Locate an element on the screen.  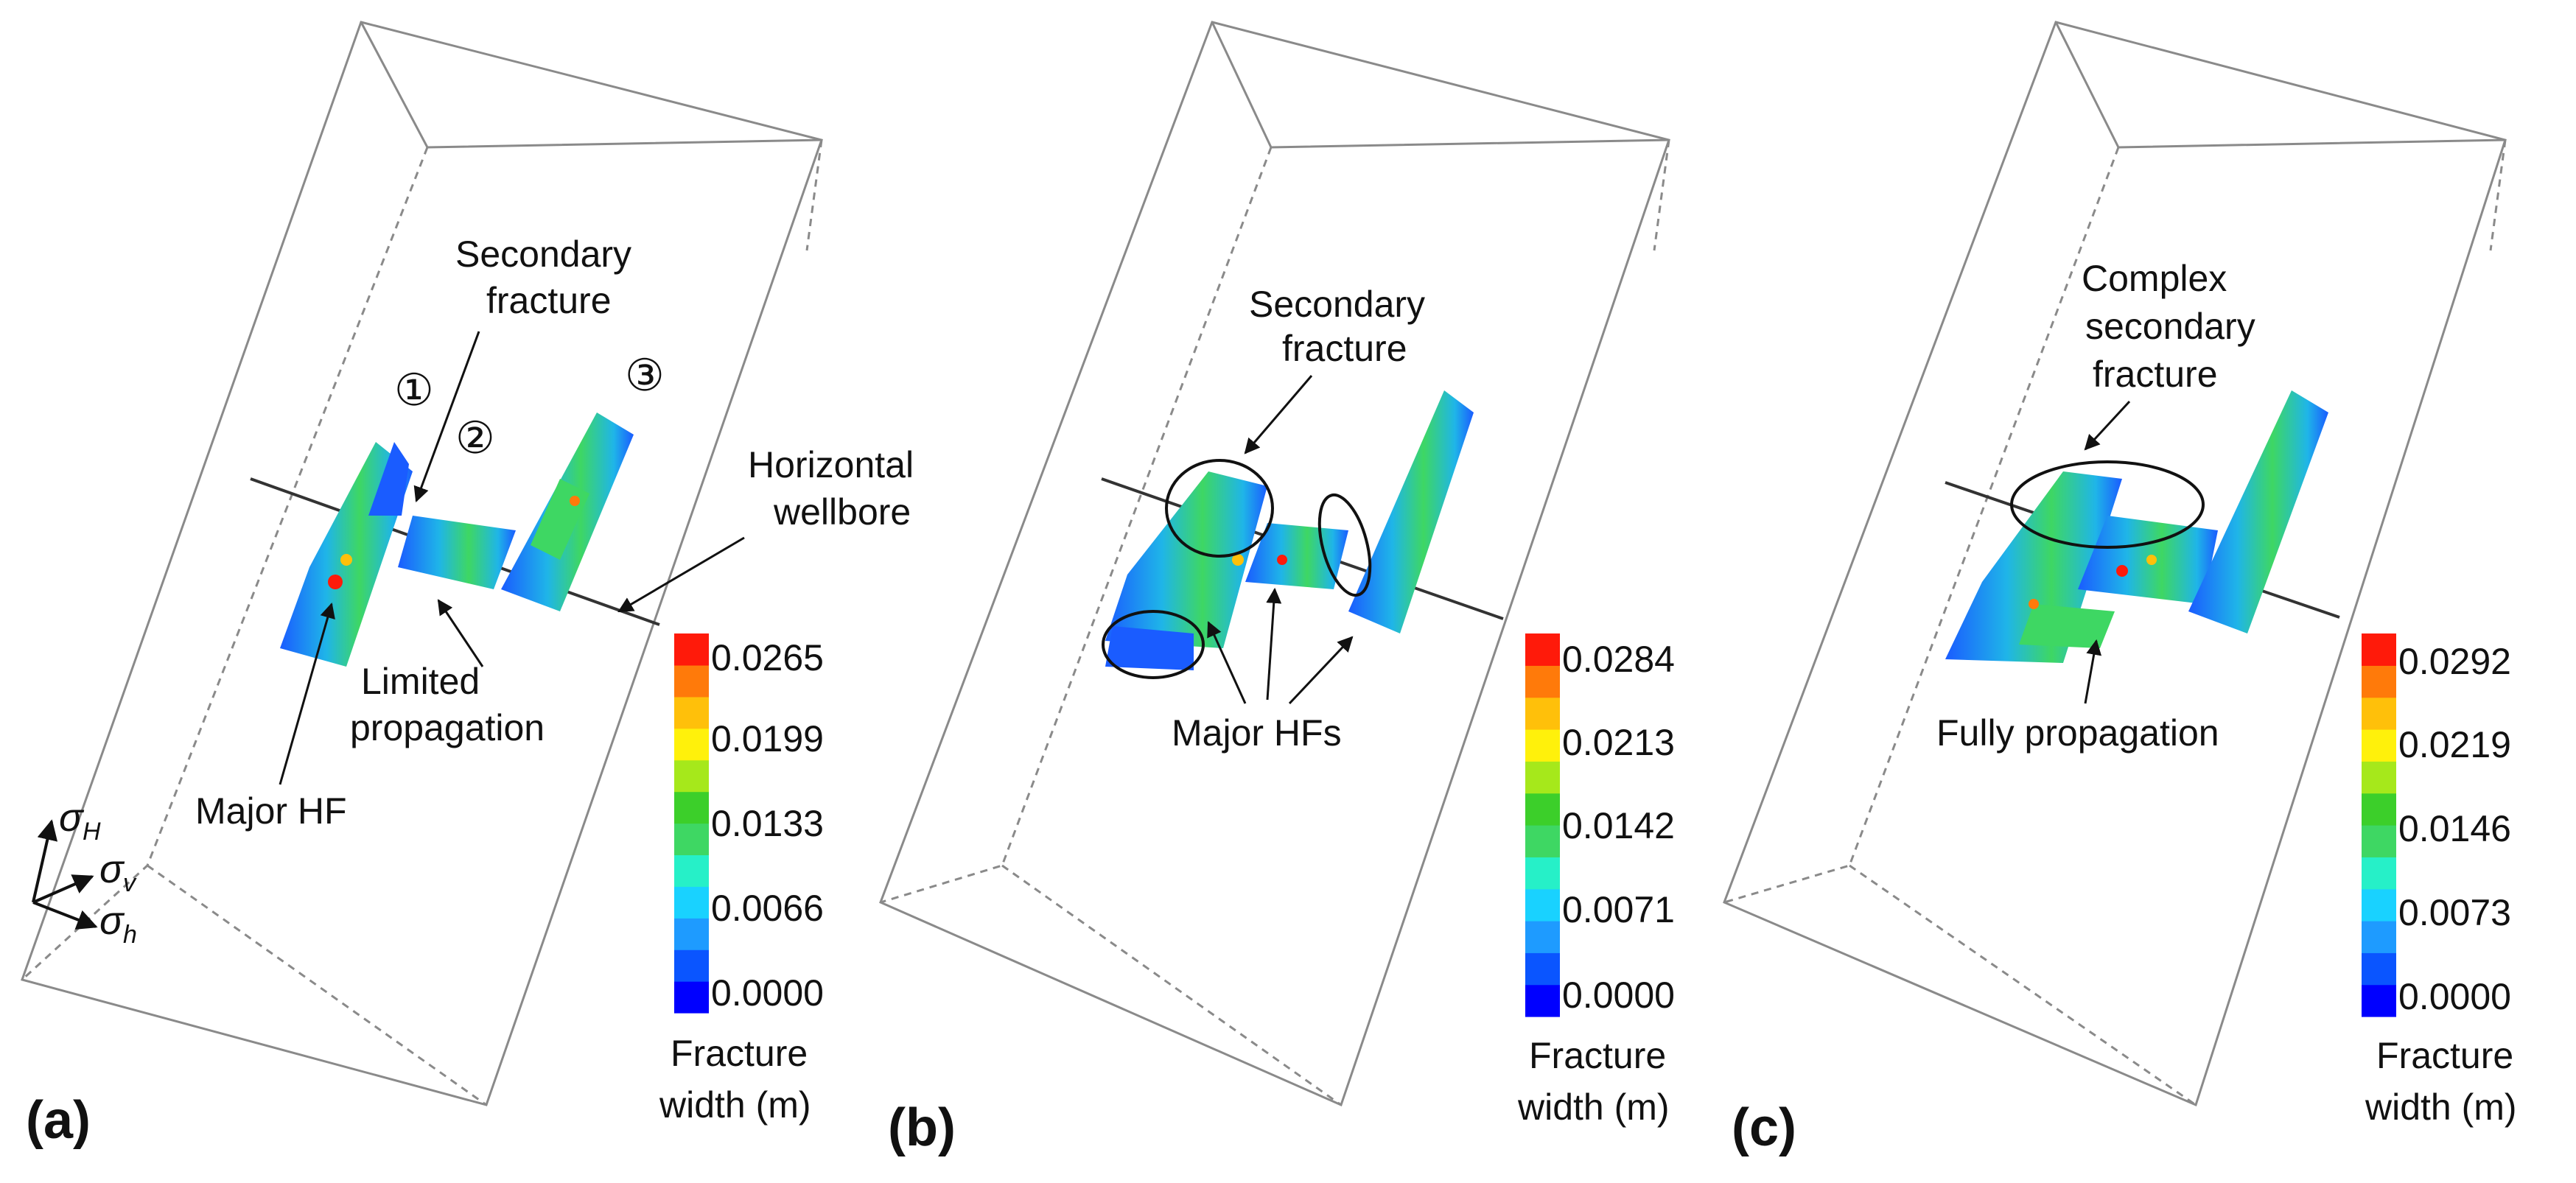
svg-text: ① is located at coordinates (414, 390).